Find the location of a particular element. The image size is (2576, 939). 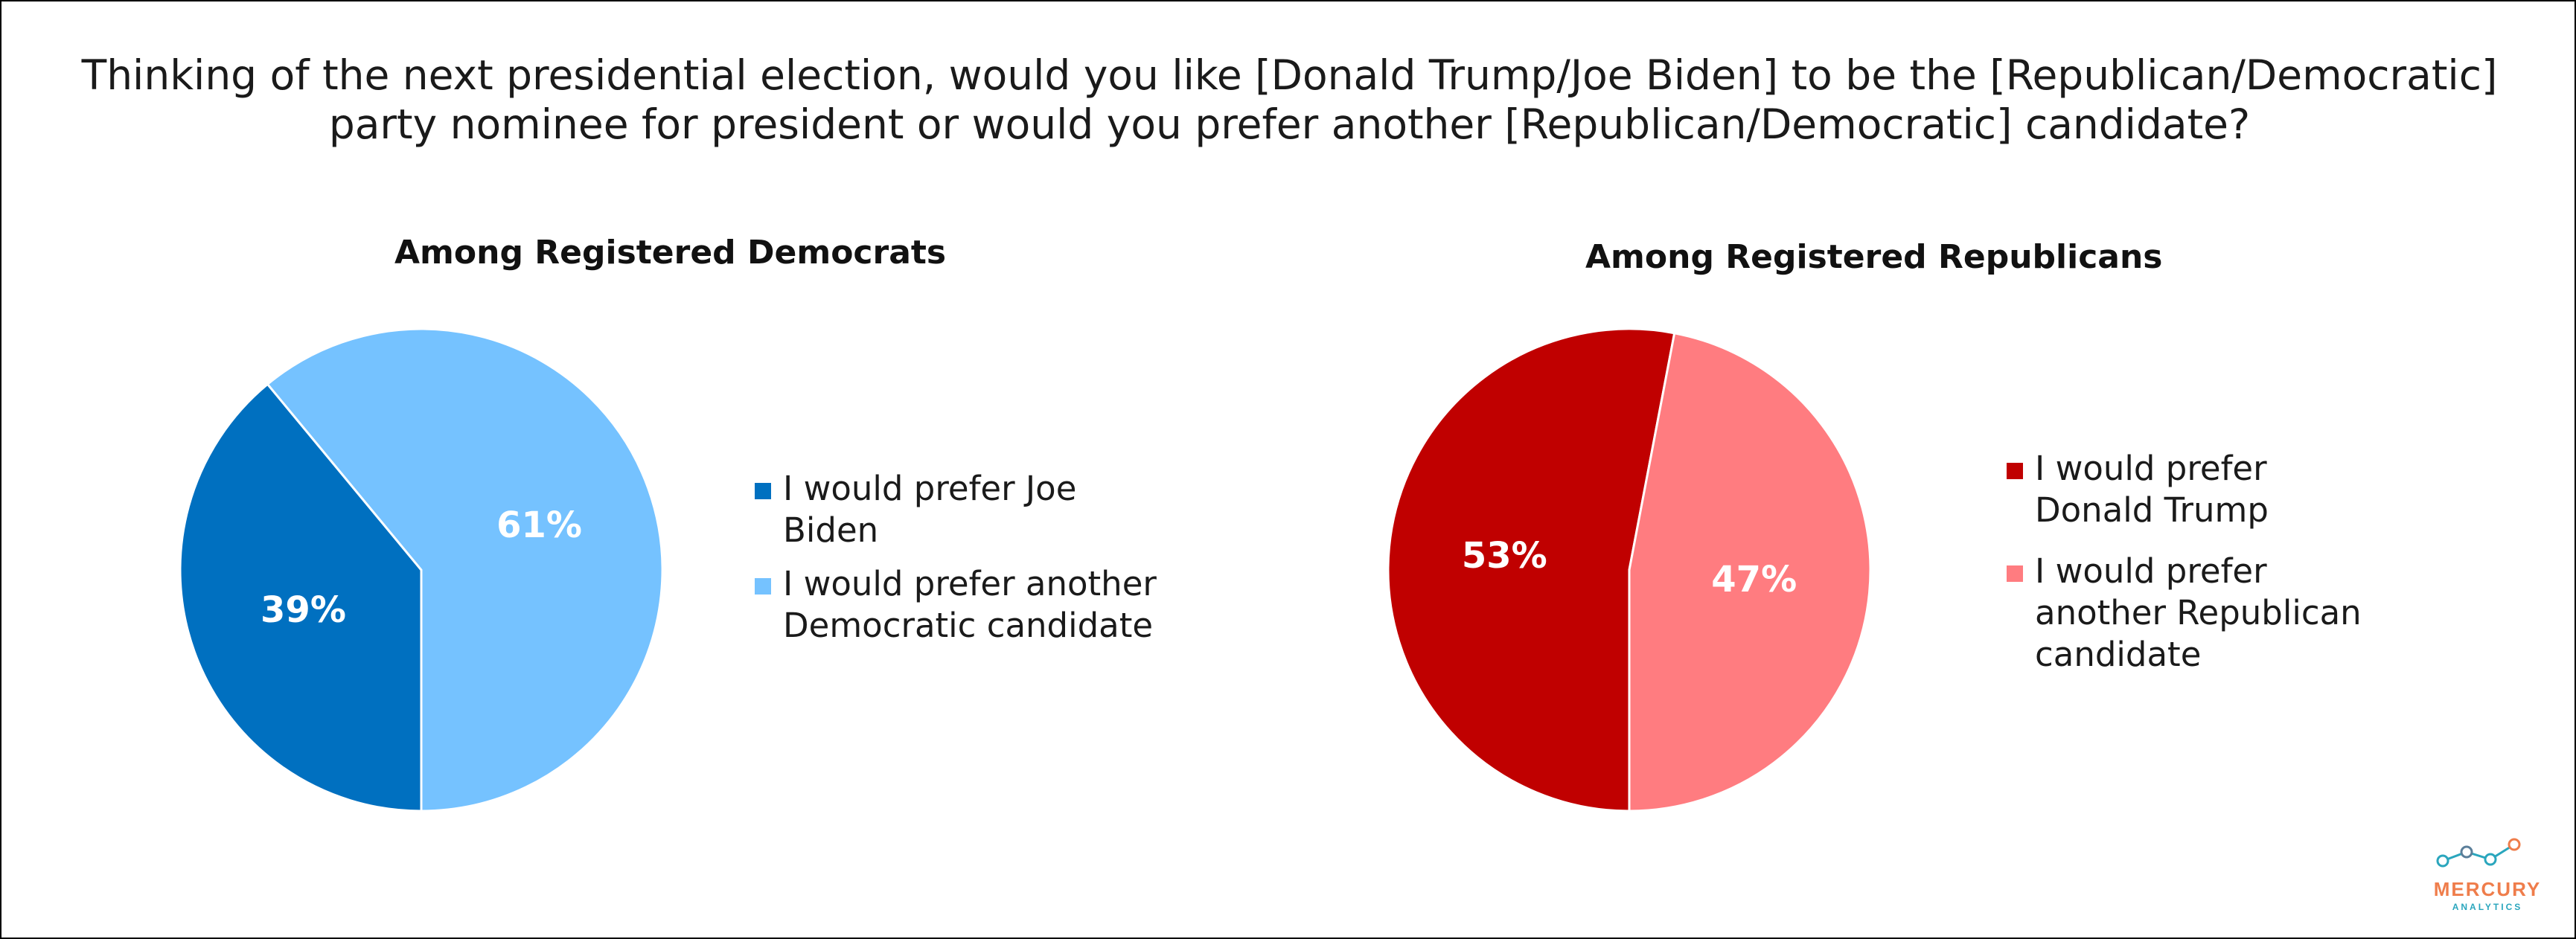

legend-label: Biden is located at coordinates (831, 530).